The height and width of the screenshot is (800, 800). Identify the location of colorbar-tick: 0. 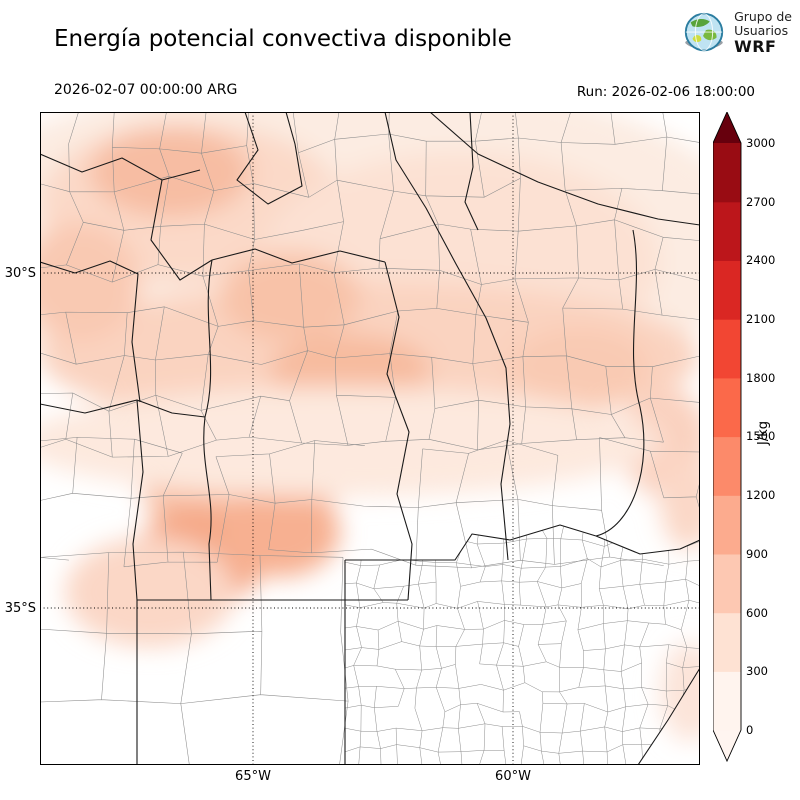
(750, 730).